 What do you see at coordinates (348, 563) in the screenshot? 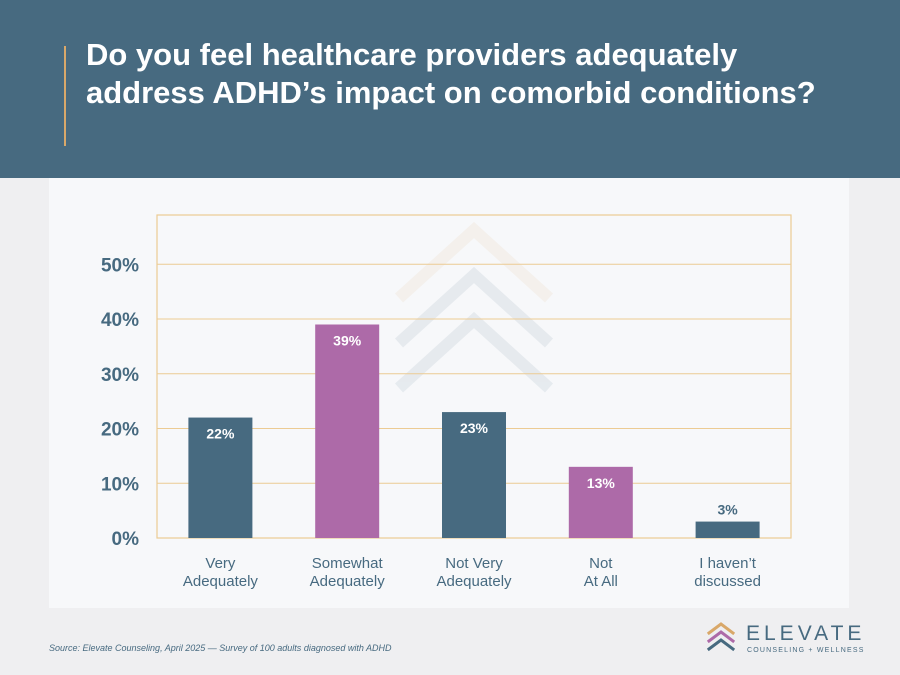
I see `x-tick-label: Somewhat` at bounding box center [348, 563].